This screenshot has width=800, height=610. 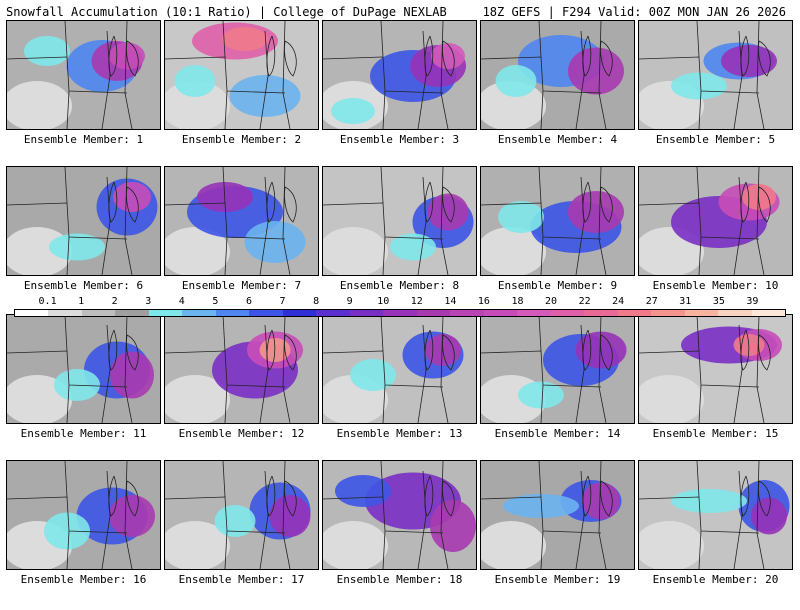 What do you see at coordinates (83, 285) in the screenshot?
I see `ensemble-member-label: Ensemble Member: 6` at bounding box center [83, 285].